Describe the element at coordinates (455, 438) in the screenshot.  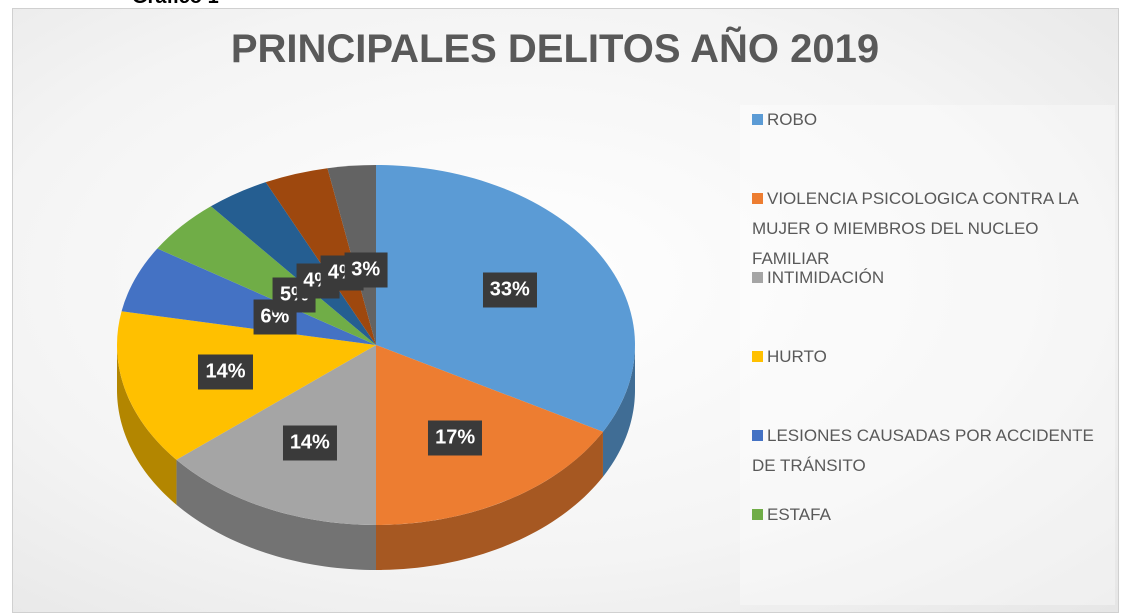
I see `data-label: 17%` at that location.